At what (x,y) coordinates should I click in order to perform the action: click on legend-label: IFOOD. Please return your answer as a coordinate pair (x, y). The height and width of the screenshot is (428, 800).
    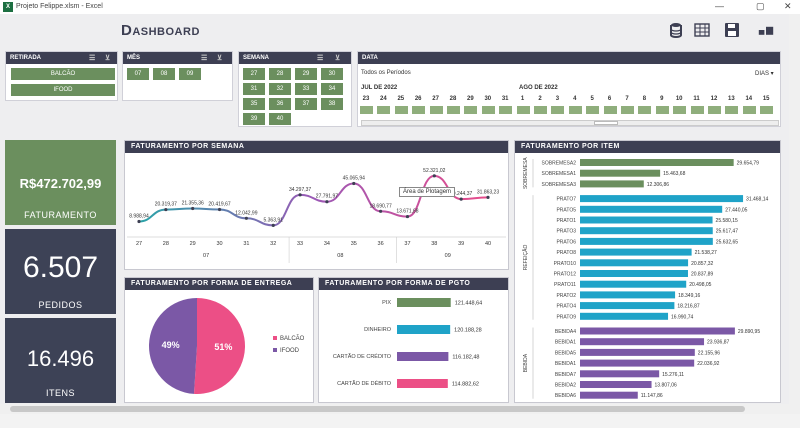
    Looking at the image, I should click on (290, 351).